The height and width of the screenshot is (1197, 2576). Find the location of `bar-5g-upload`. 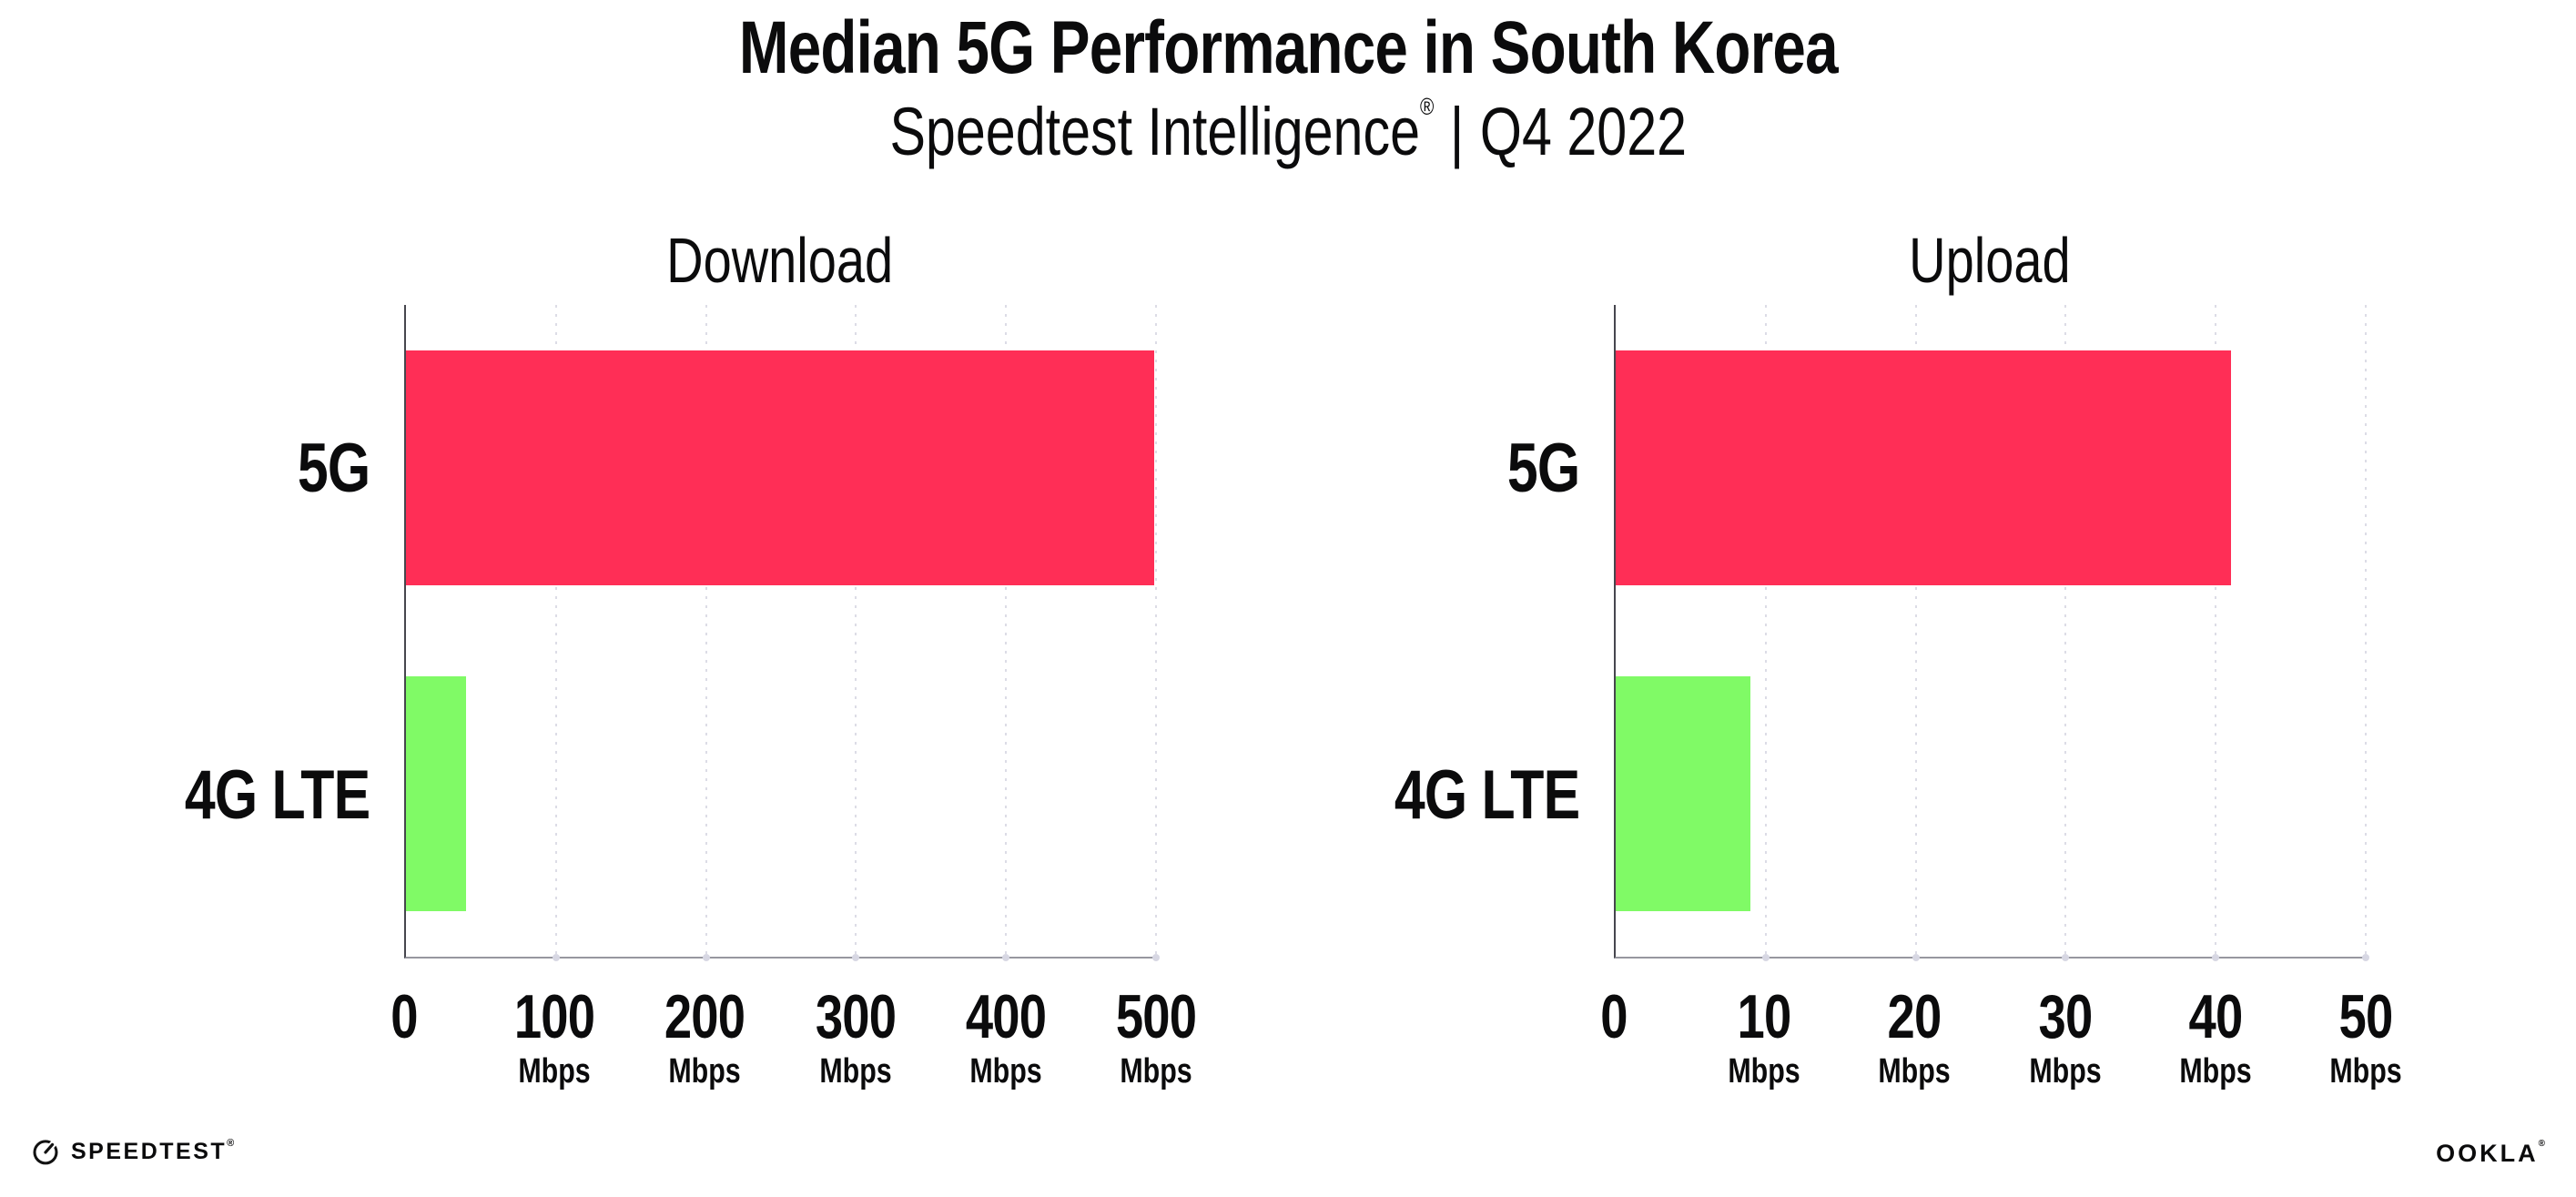

bar-5g-upload is located at coordinates (1923, 467).